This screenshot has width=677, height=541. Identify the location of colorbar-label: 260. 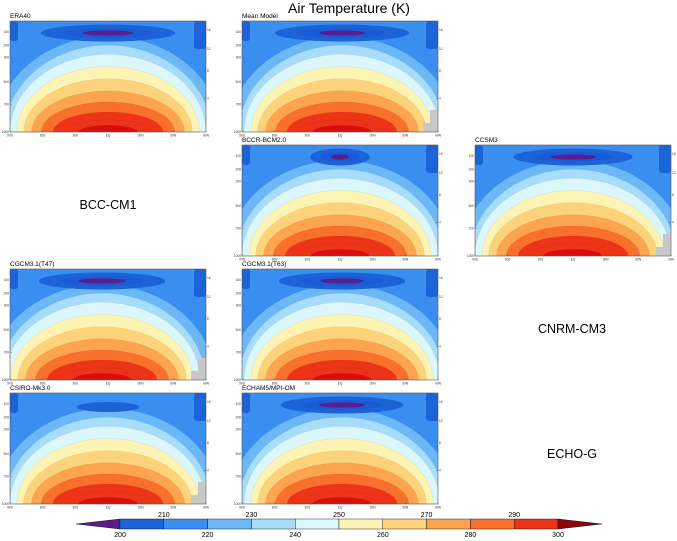
(383, 535).